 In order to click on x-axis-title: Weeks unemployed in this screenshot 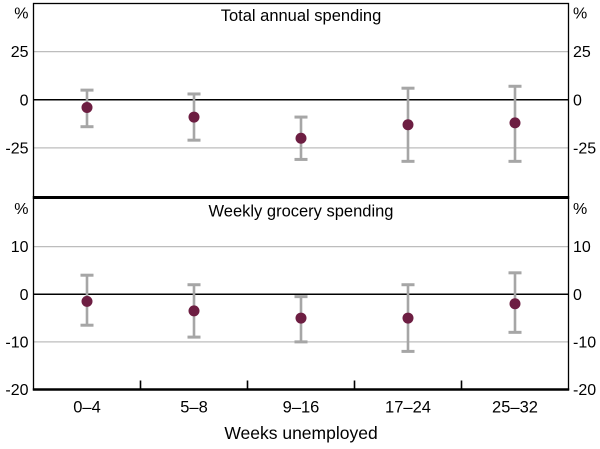, I will do `click(300, 433)`.